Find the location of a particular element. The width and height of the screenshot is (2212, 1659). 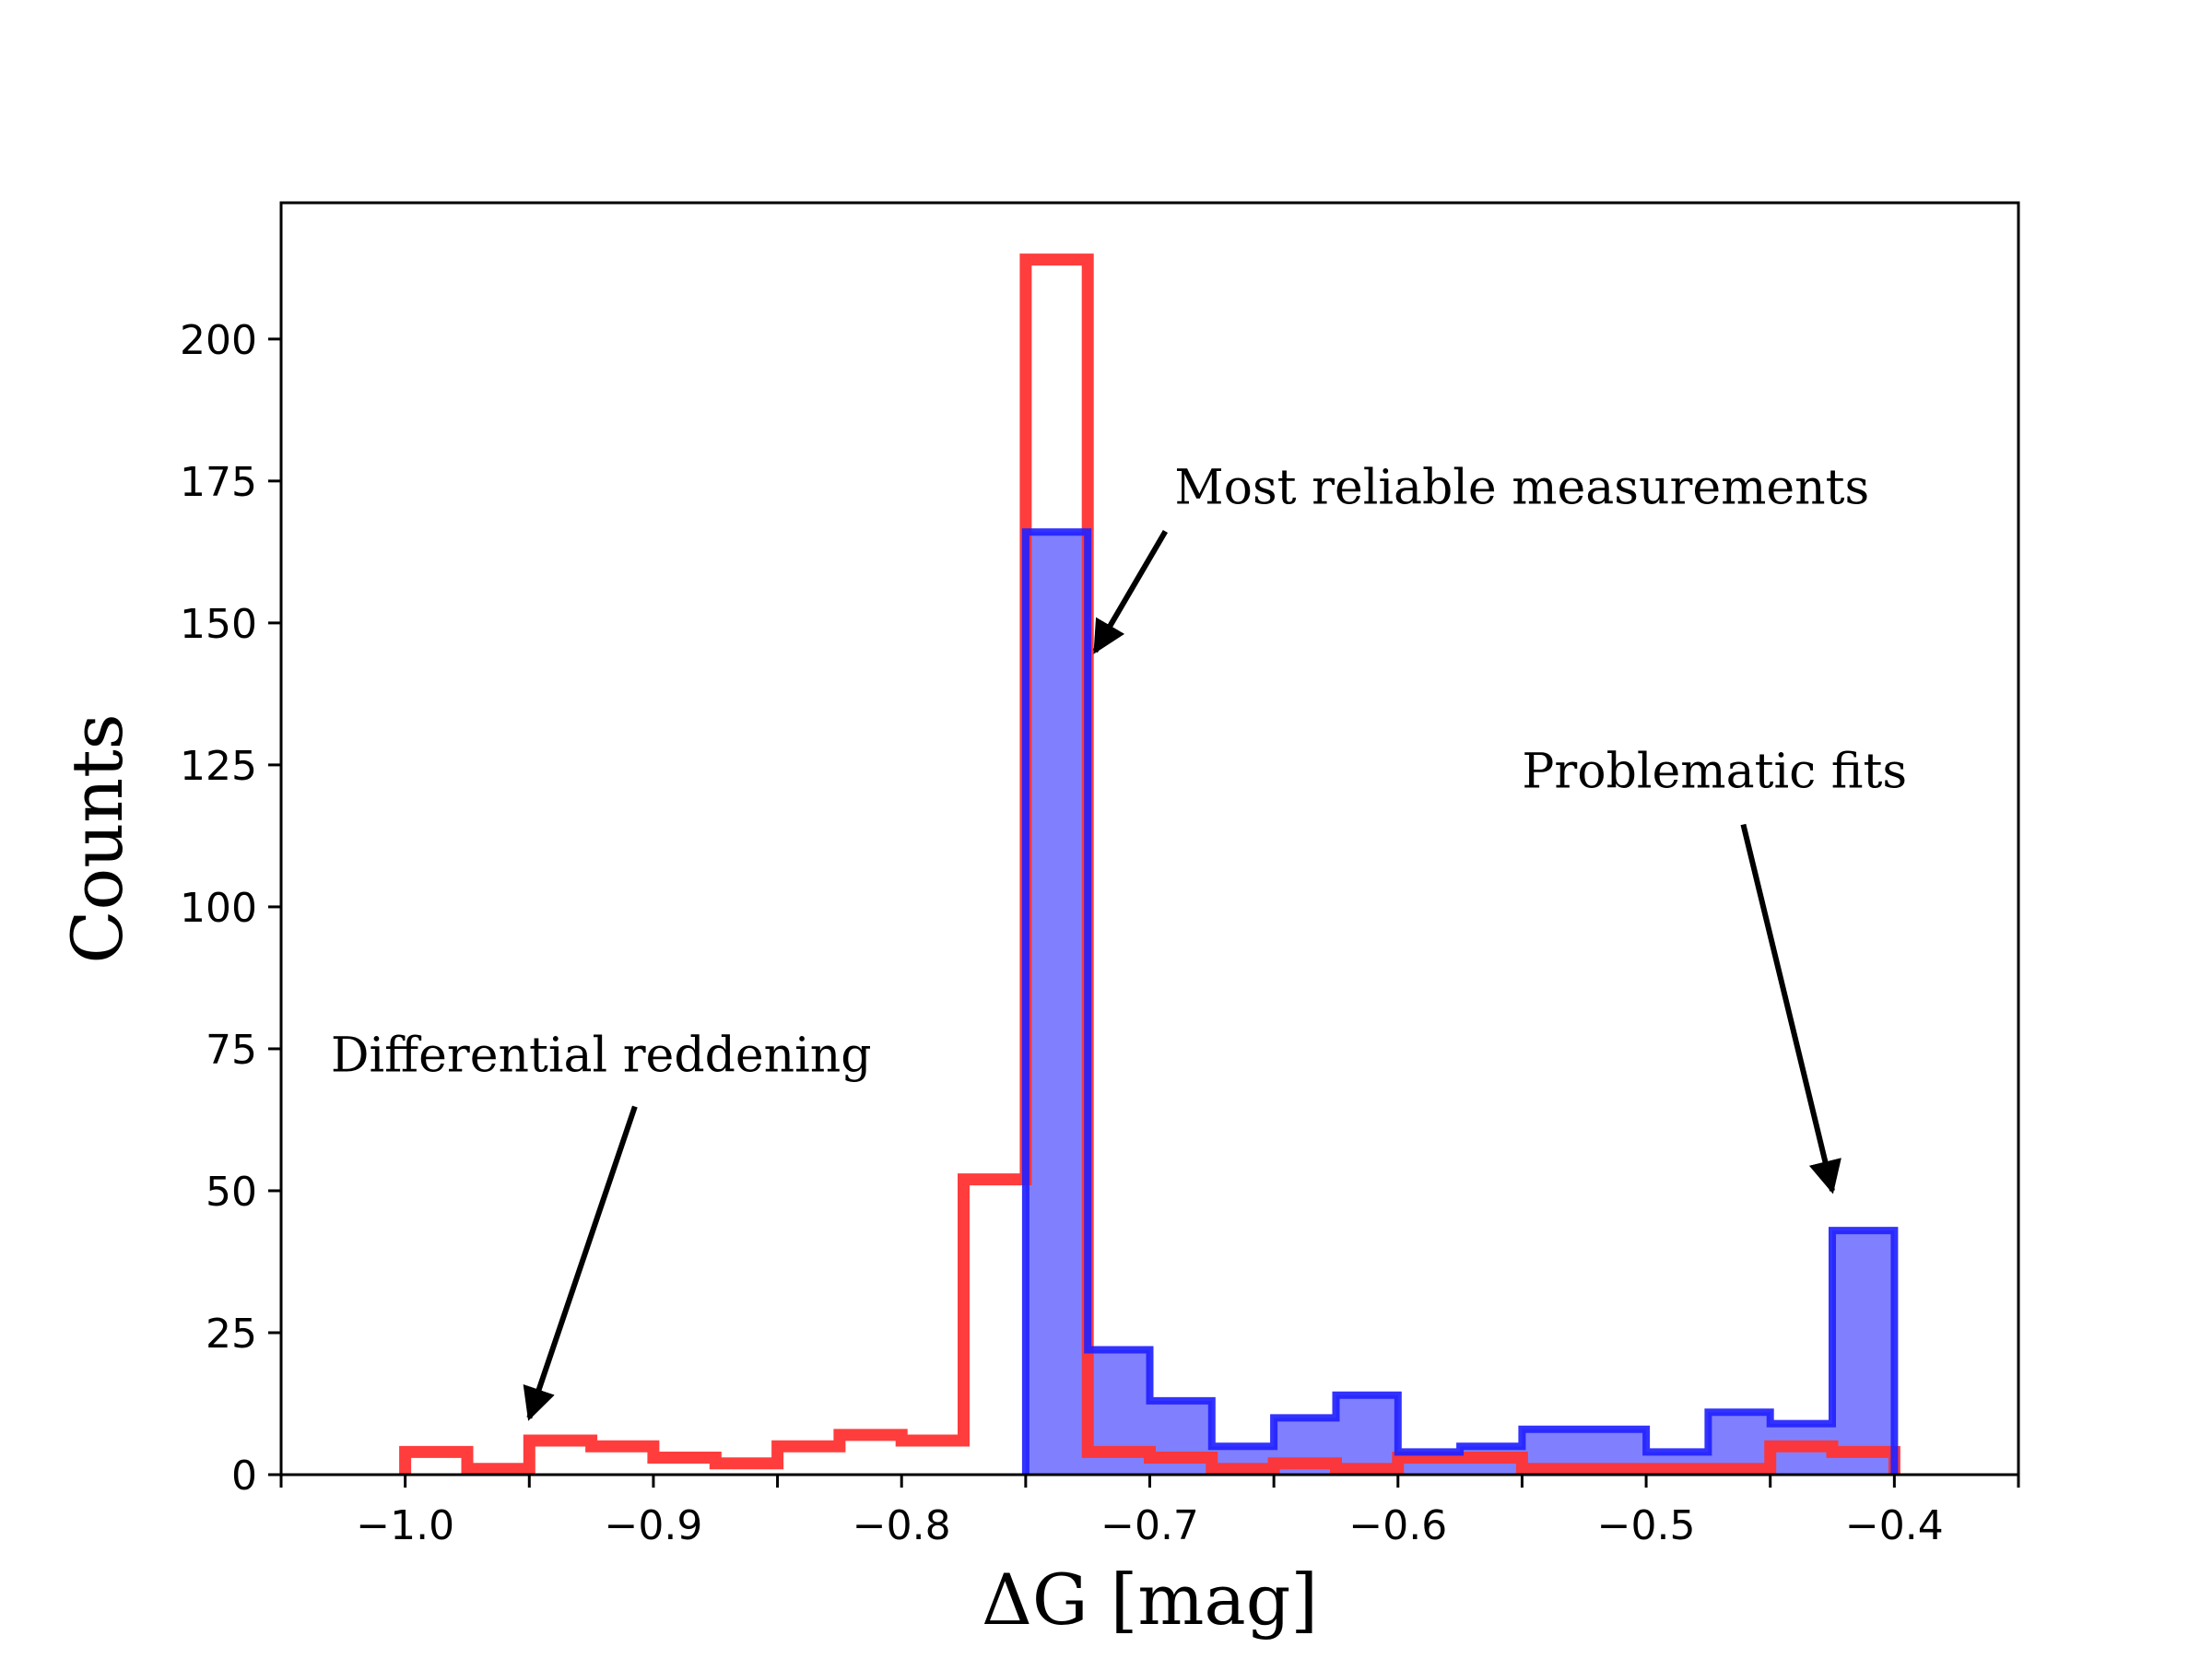

annotation-text: Most reliable measurements is located at coordinates (1521, 488).